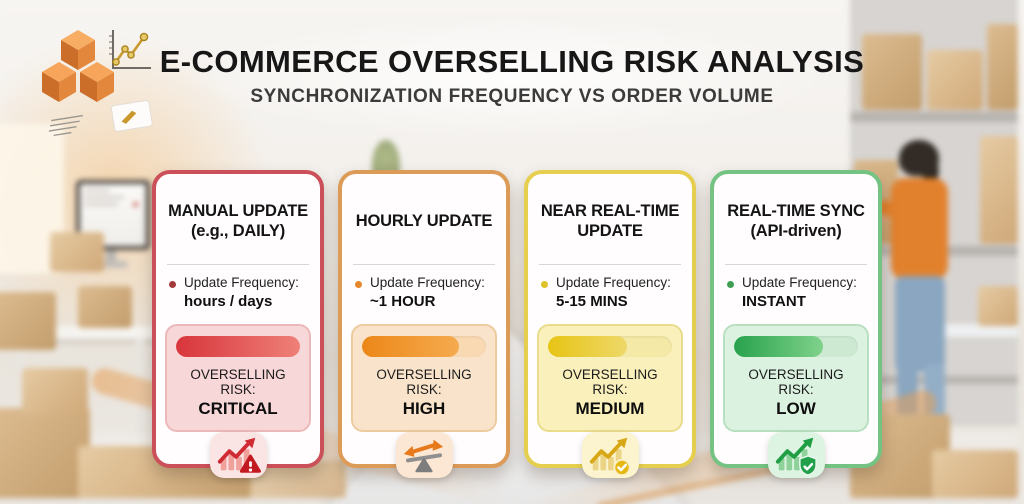 Image resolution: width=1024 pixels, height=504 pixels. Describe the element at coordinates (796, 292) in the screenshot. I see `update-frequency-row: Update Frequency: INSTANT` at that location.